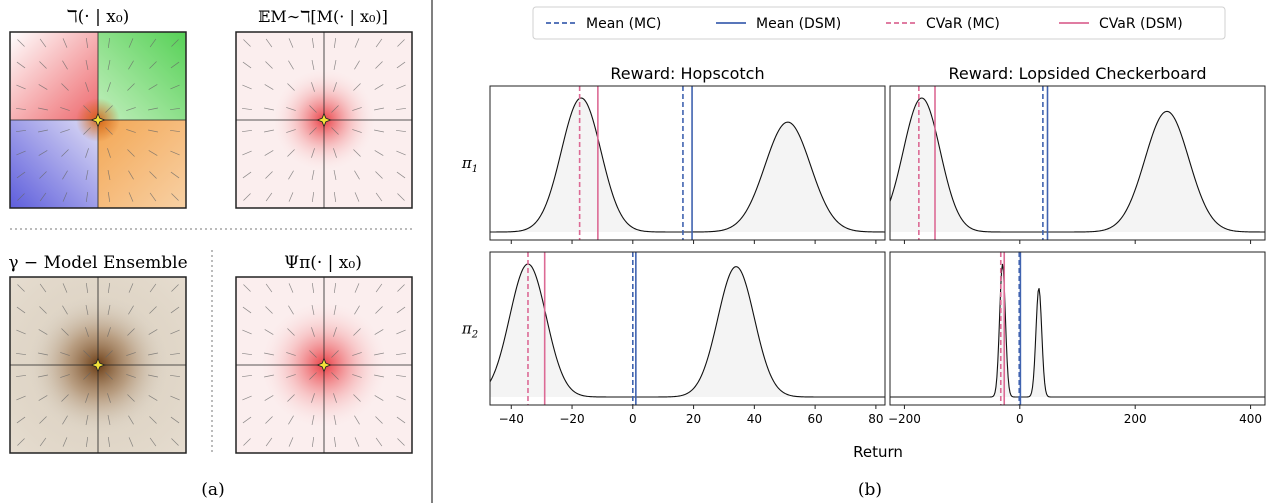 The width and height of the screenshot is (1276, 503). I want to click on x-tick-label: −200, so click(904, 419).